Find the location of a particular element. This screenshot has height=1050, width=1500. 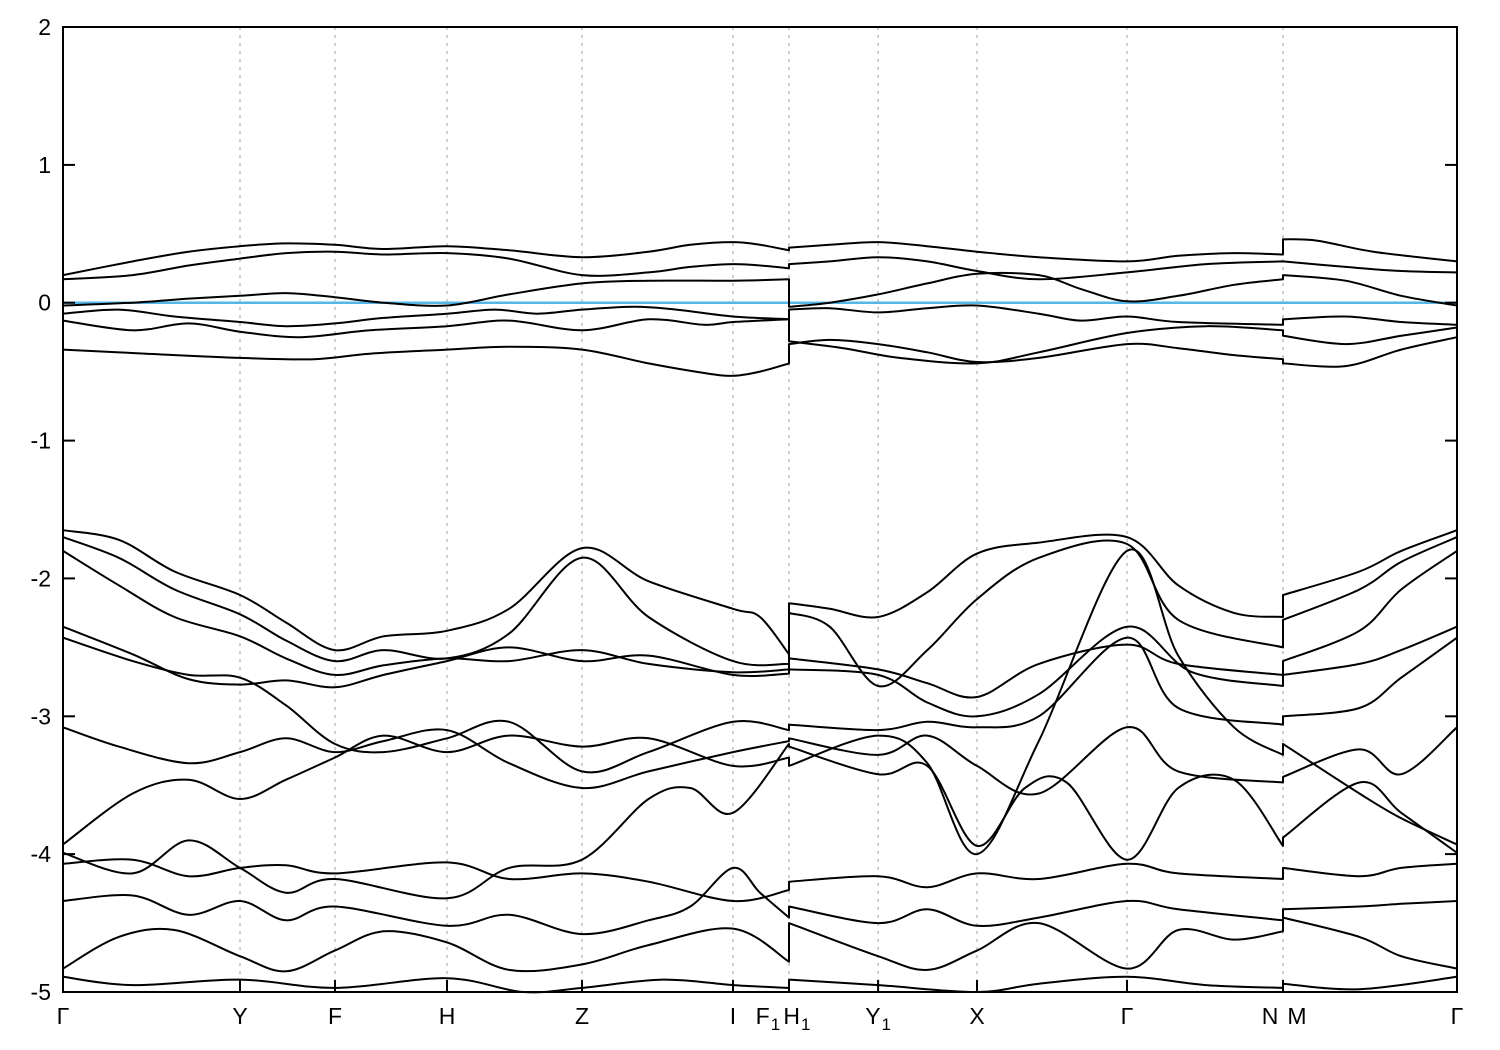

y-tick-label: 0 is located at coordinates (44, 303).